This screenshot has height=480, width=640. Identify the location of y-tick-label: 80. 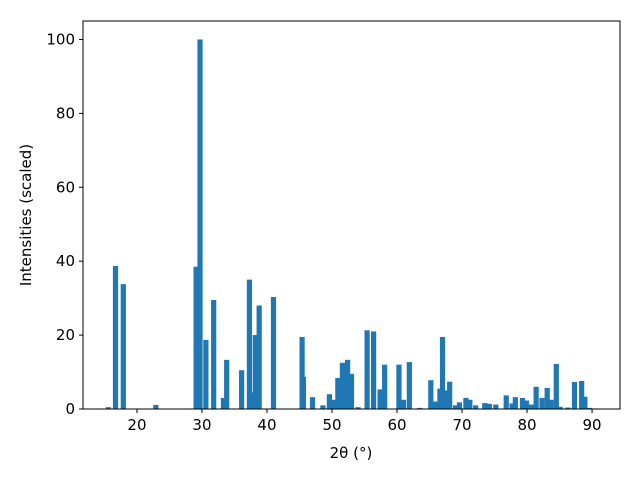
(65, 113).